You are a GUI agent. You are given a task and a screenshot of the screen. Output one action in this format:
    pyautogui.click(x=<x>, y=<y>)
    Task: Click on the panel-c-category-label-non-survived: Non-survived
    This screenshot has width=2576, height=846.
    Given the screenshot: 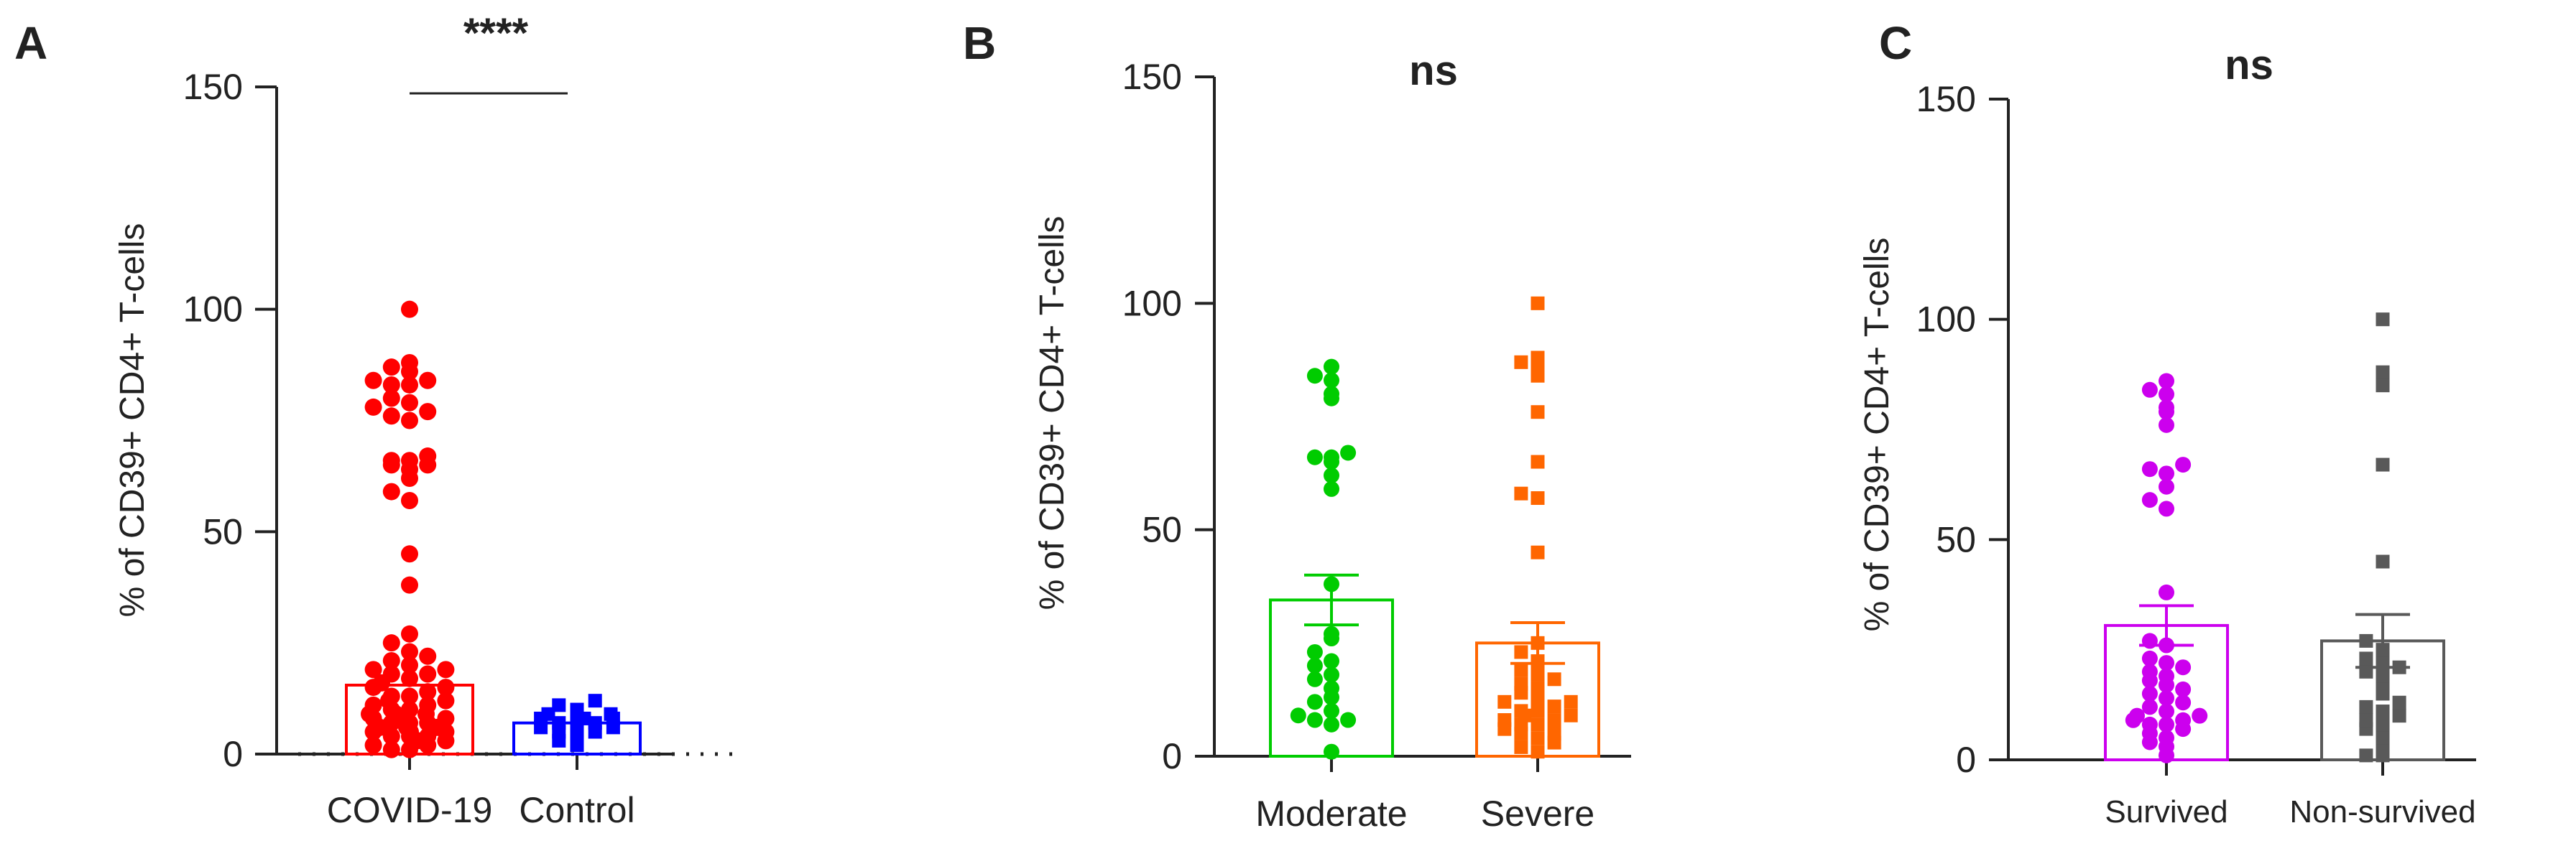 What is the action you would take?
    pyautogui.click(x=2382, y=811)
    